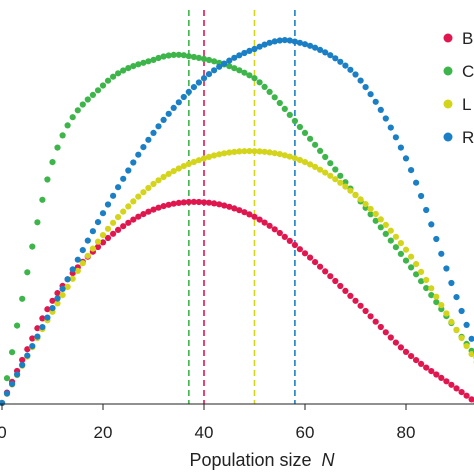 The width and height of the screenshot is (474, 474). I want to click on legend-marker-L, so click(448, 104).